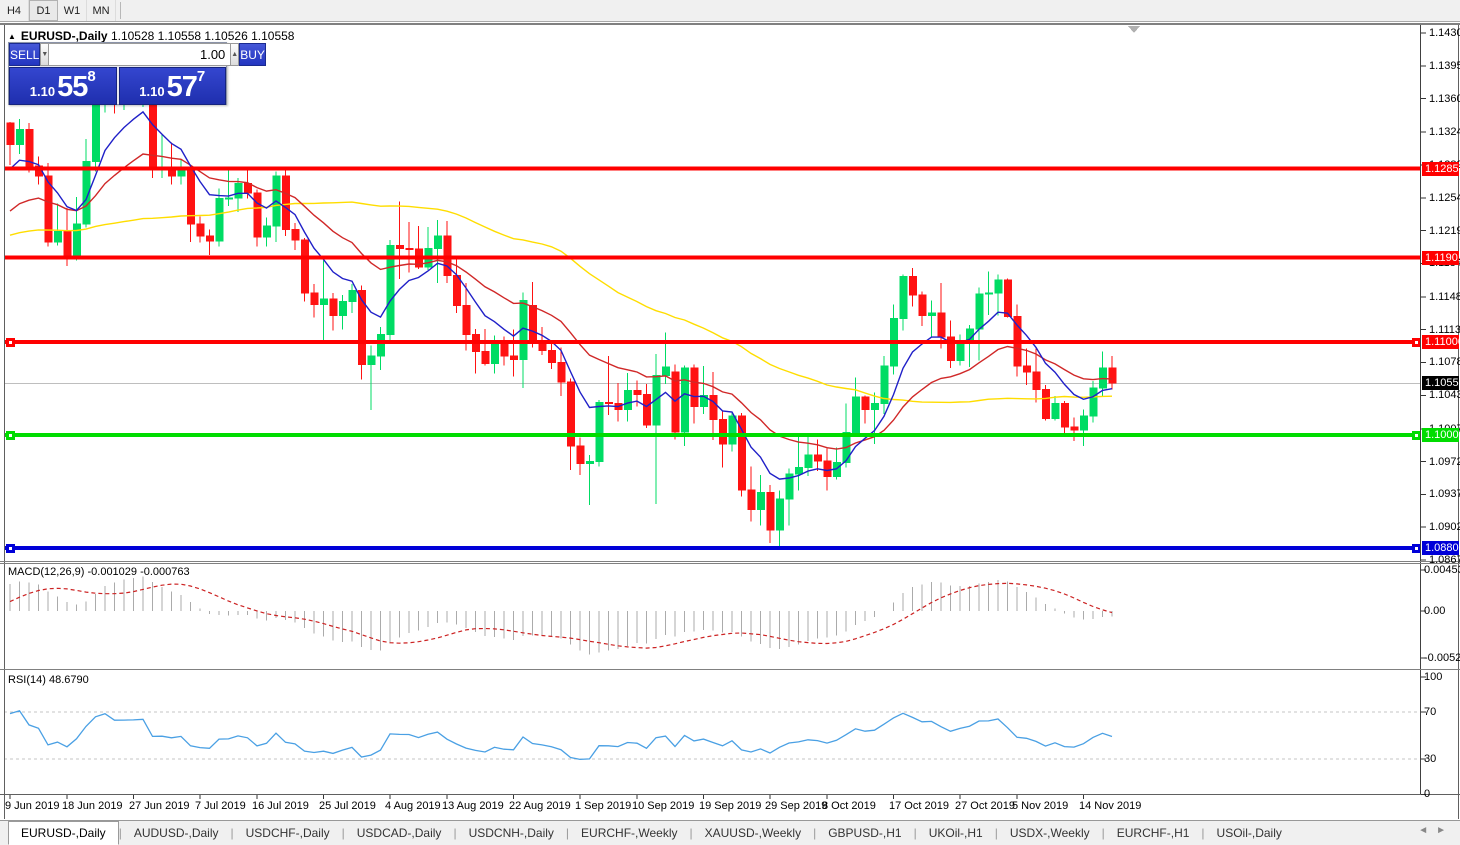 This screenshot has width=1460, height=845. I want to click on tab-xauusd-weekly: XAUUSD-,Weekly, so click(753, 833).